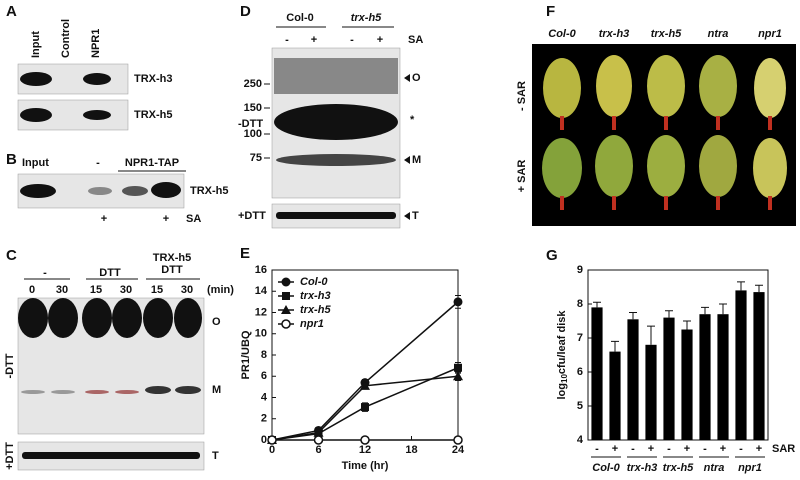 Image resolution: width=800 pixels, height=480 pixels. Describe the element at coordinates (32, 290) in the screenshot. I see `time-label: 0` at that location.